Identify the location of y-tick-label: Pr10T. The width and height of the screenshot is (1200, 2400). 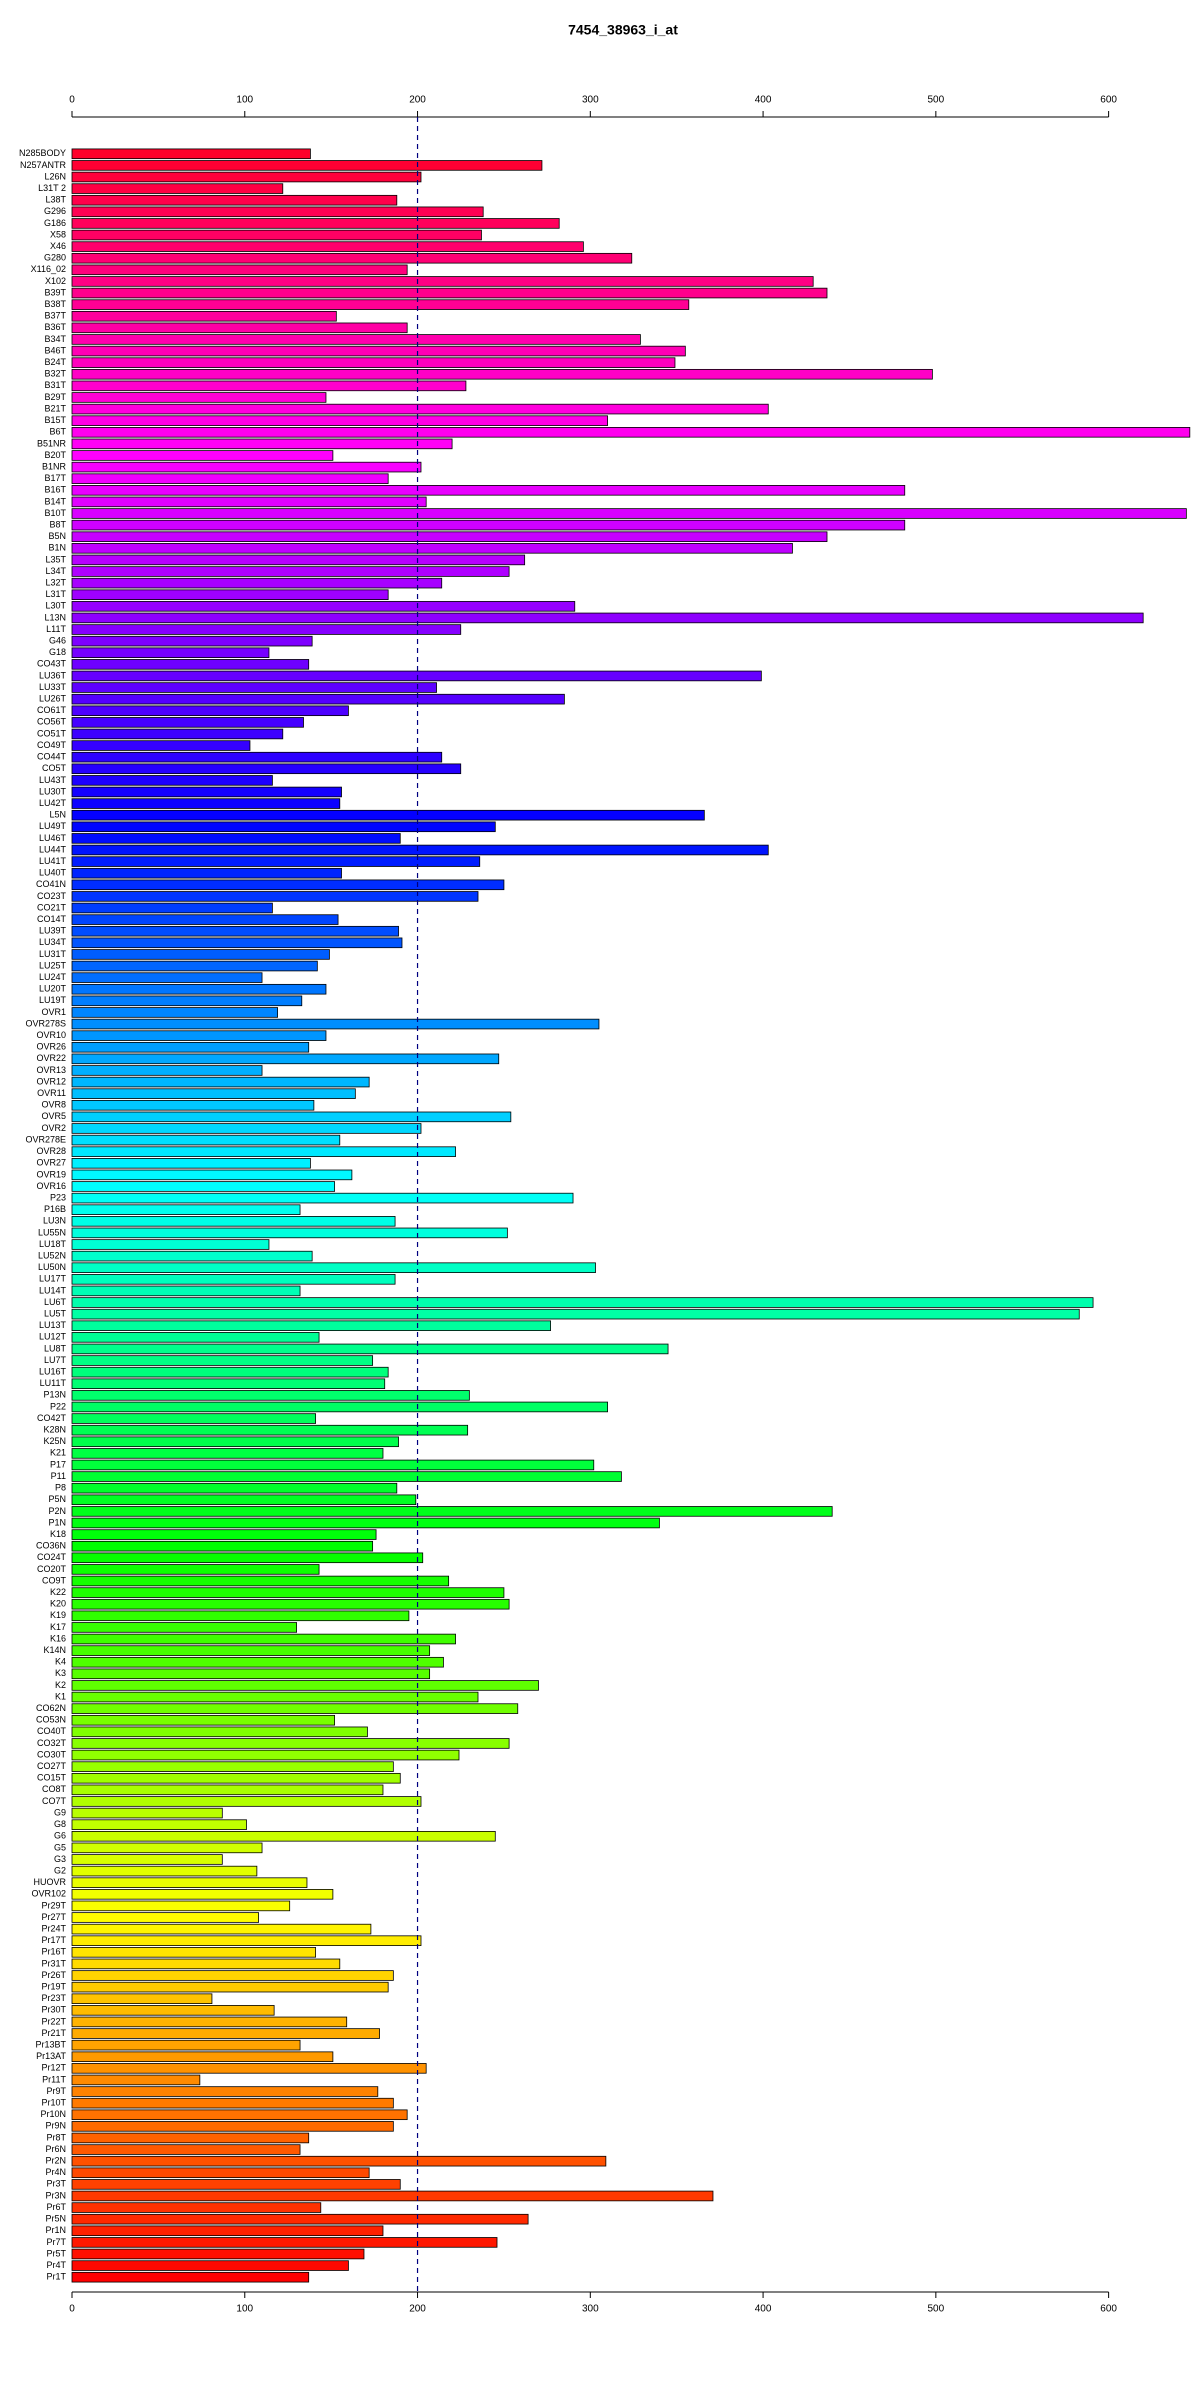
(53, 2103).